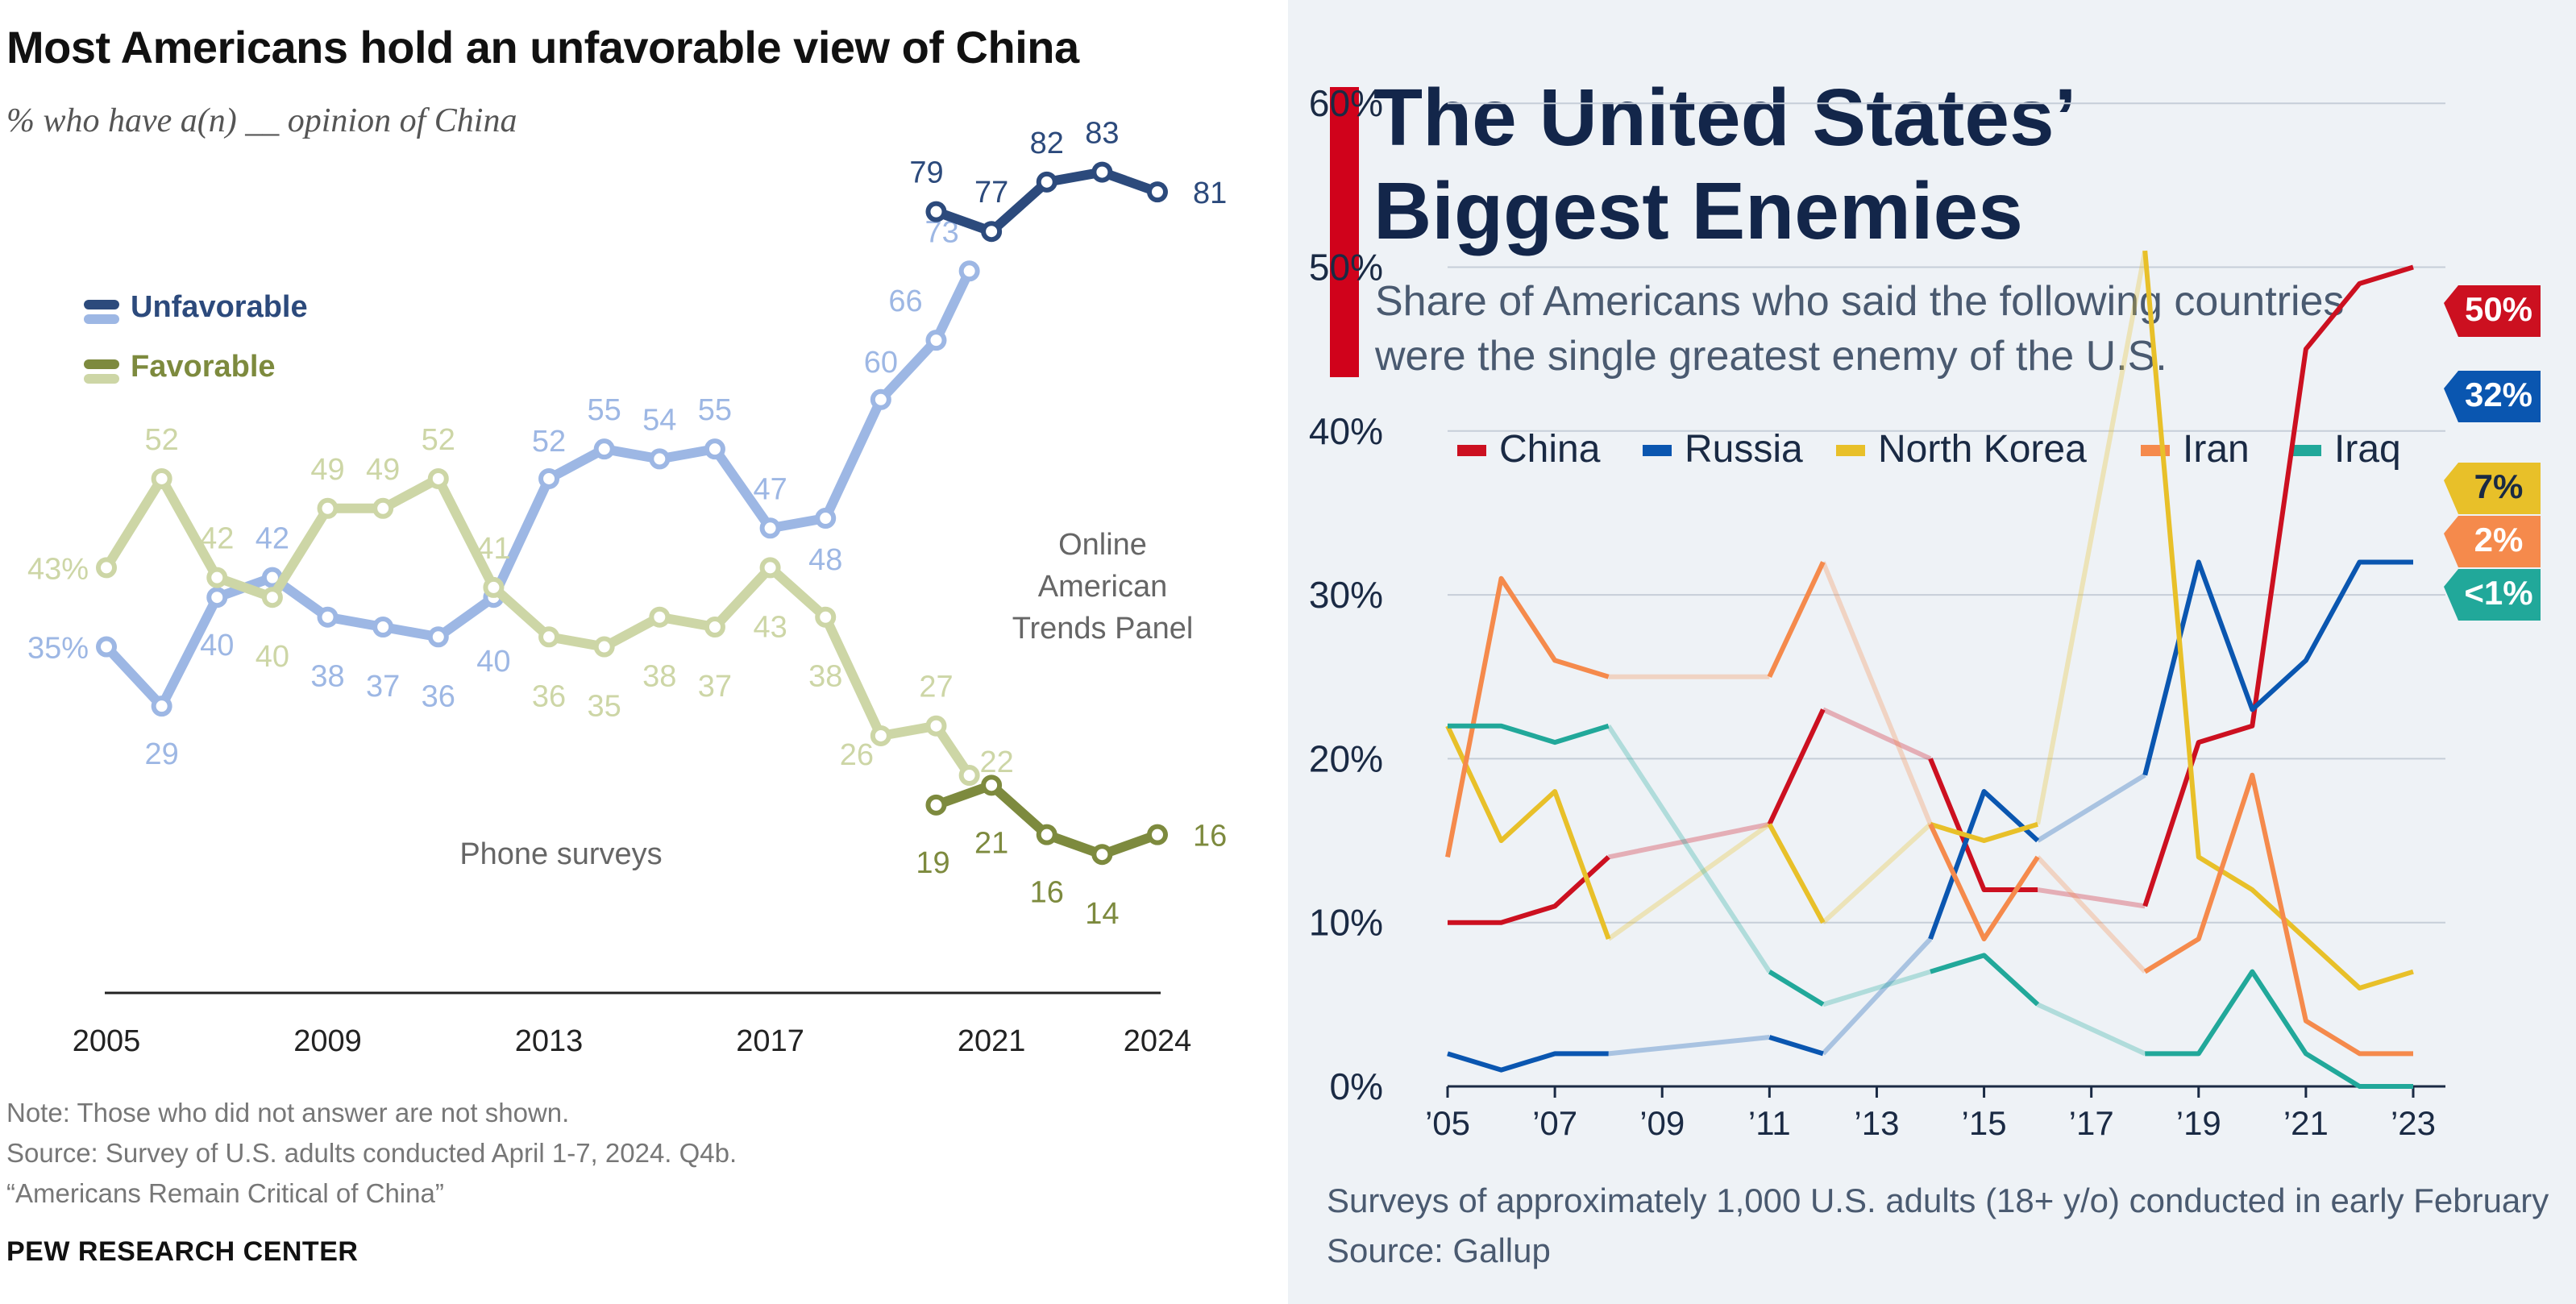 The image size is (2576, 1304). Describe the element at coordinates (770, 627) in the screenshot. I see `data-label-favorable-phone-12: 43` at that location.